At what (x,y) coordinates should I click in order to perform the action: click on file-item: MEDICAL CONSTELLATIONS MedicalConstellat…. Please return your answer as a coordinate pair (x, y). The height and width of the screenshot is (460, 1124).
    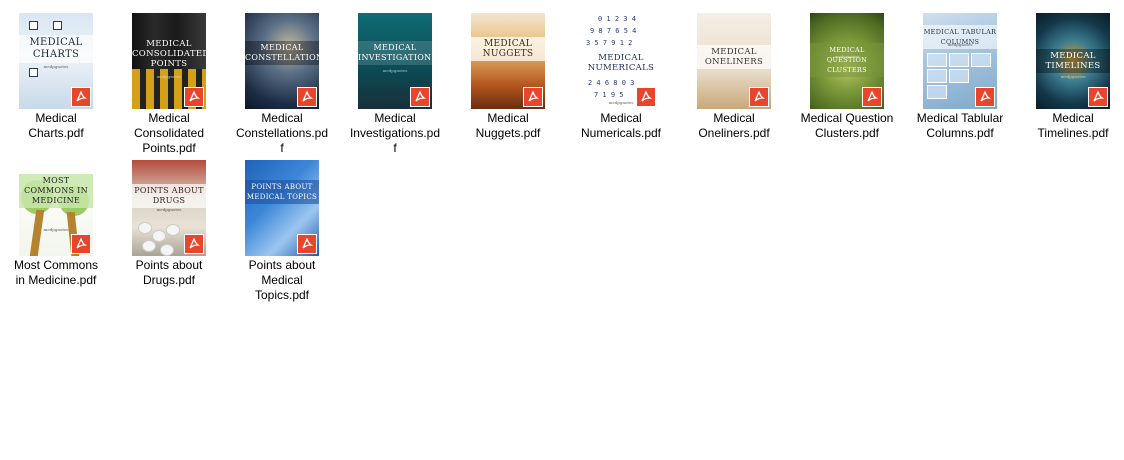
    Looking at the image, I should click on (282, 78).